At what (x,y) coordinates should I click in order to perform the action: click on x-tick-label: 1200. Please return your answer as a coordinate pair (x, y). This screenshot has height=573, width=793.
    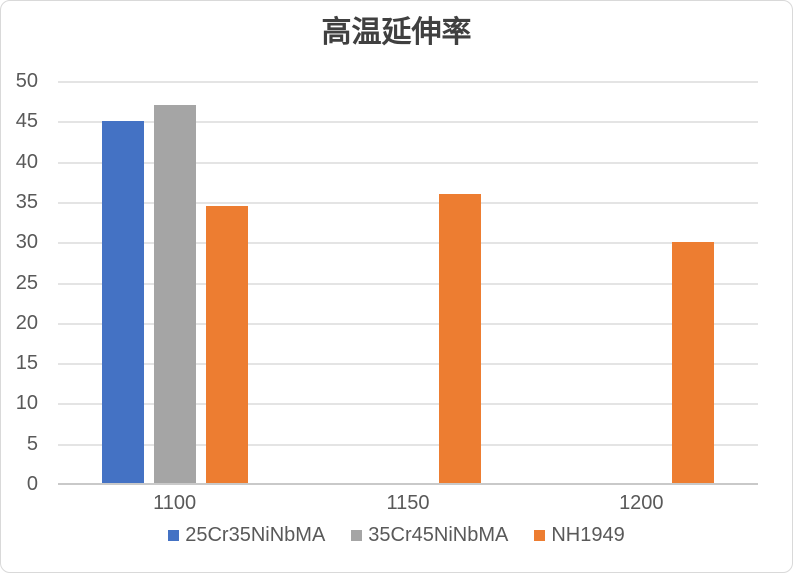
    Looking at the image, I should click on (641, 503).